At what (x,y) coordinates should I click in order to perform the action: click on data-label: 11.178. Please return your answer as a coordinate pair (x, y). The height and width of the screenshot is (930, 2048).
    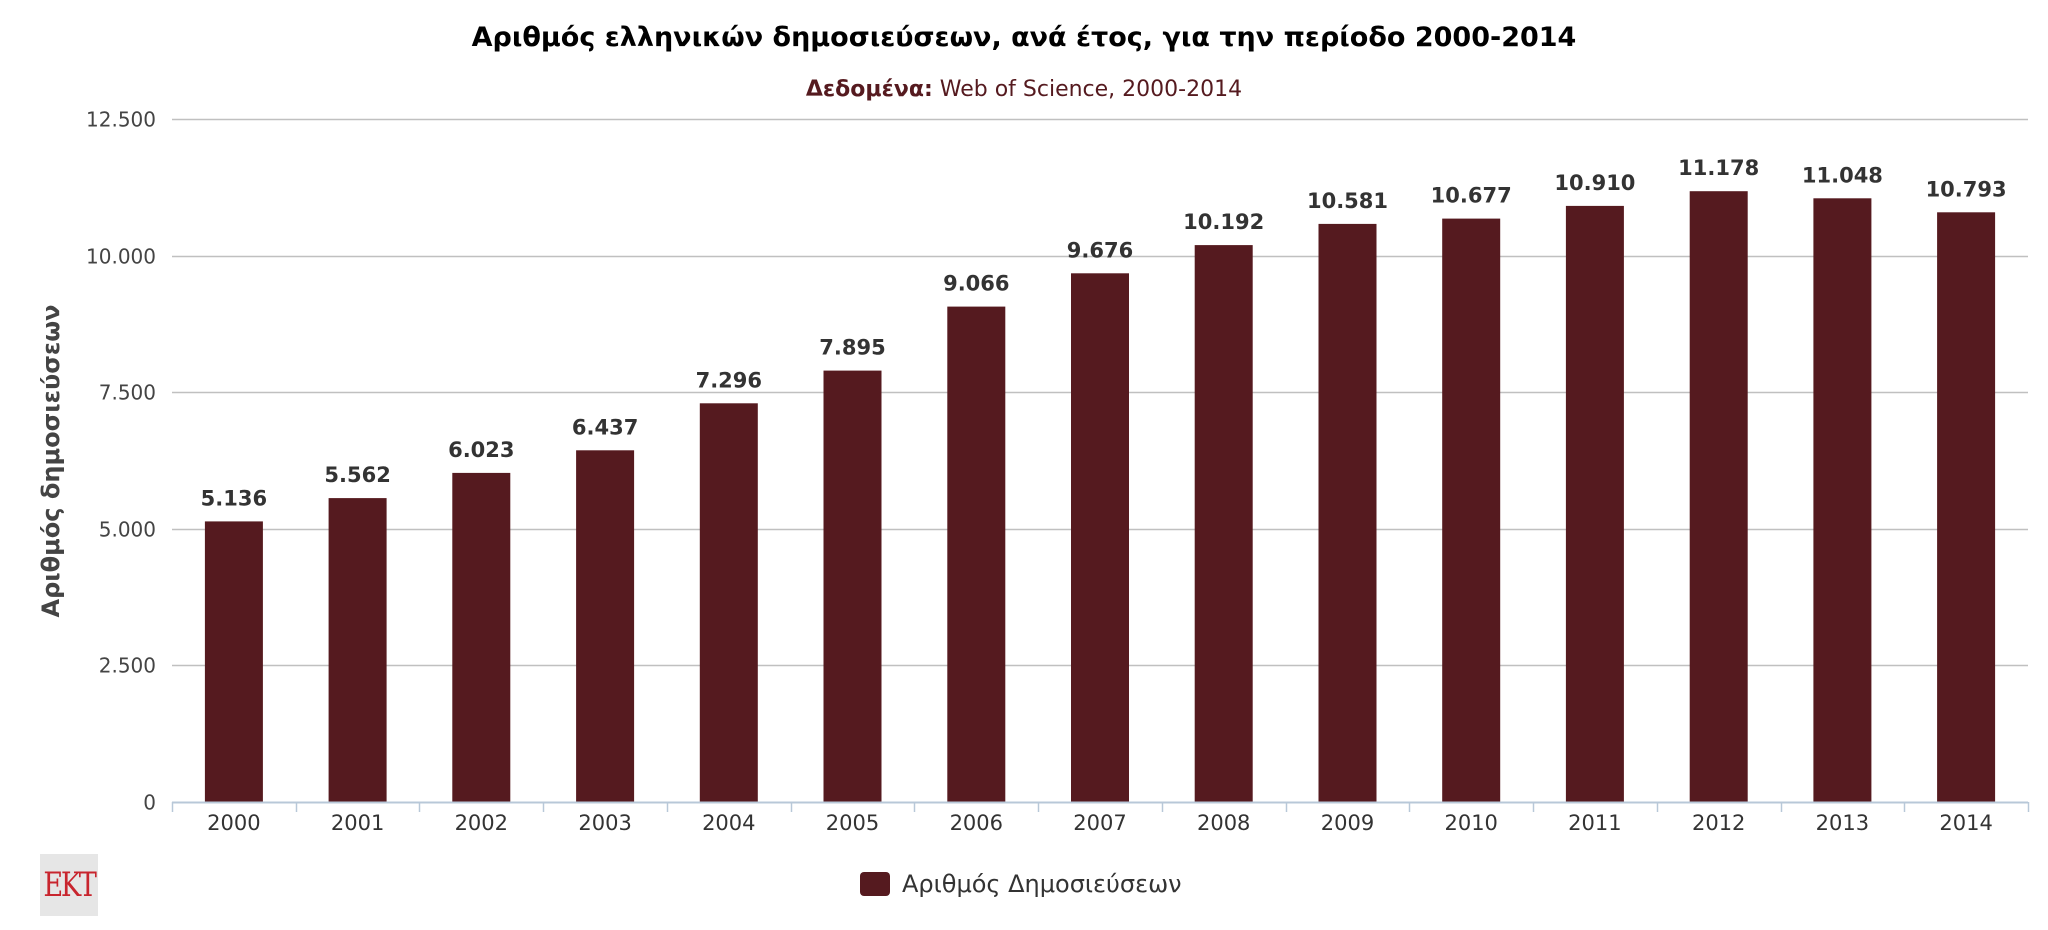
    Looking at the image, I should click on (1718, 168).